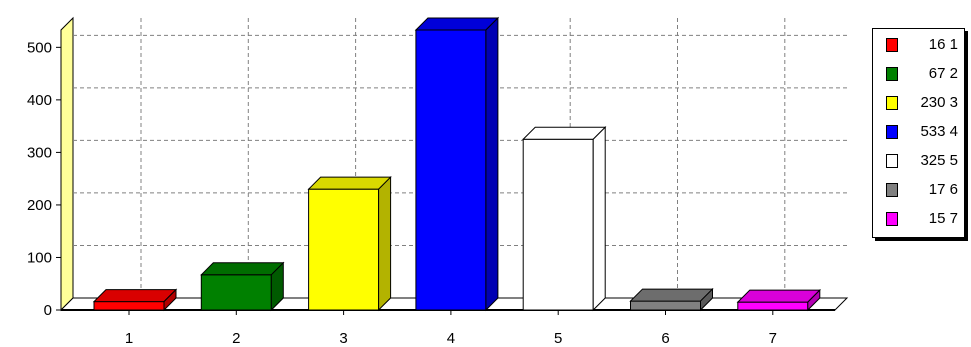 This screenshot has height=347, width=971. What do you see at coordinates (943, 44) in the screenshot?
I see `legend-label: 16 1` at bounding box center [943, 44].